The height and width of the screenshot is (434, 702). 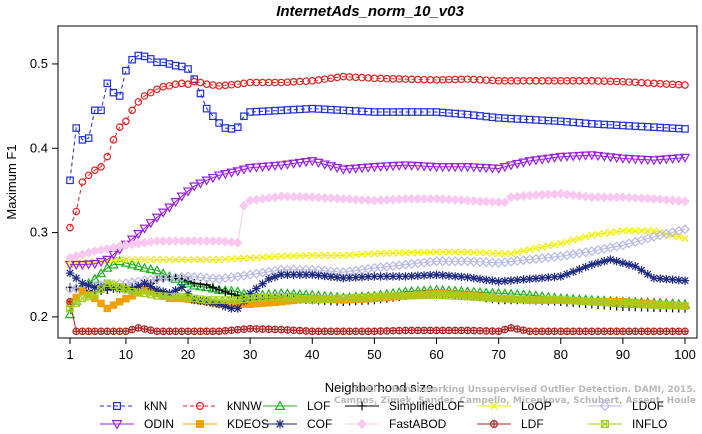 What do you see at coordinates (377, 316) in the screenshot?
I see `series-ldf` at bounding box center [377, 316].